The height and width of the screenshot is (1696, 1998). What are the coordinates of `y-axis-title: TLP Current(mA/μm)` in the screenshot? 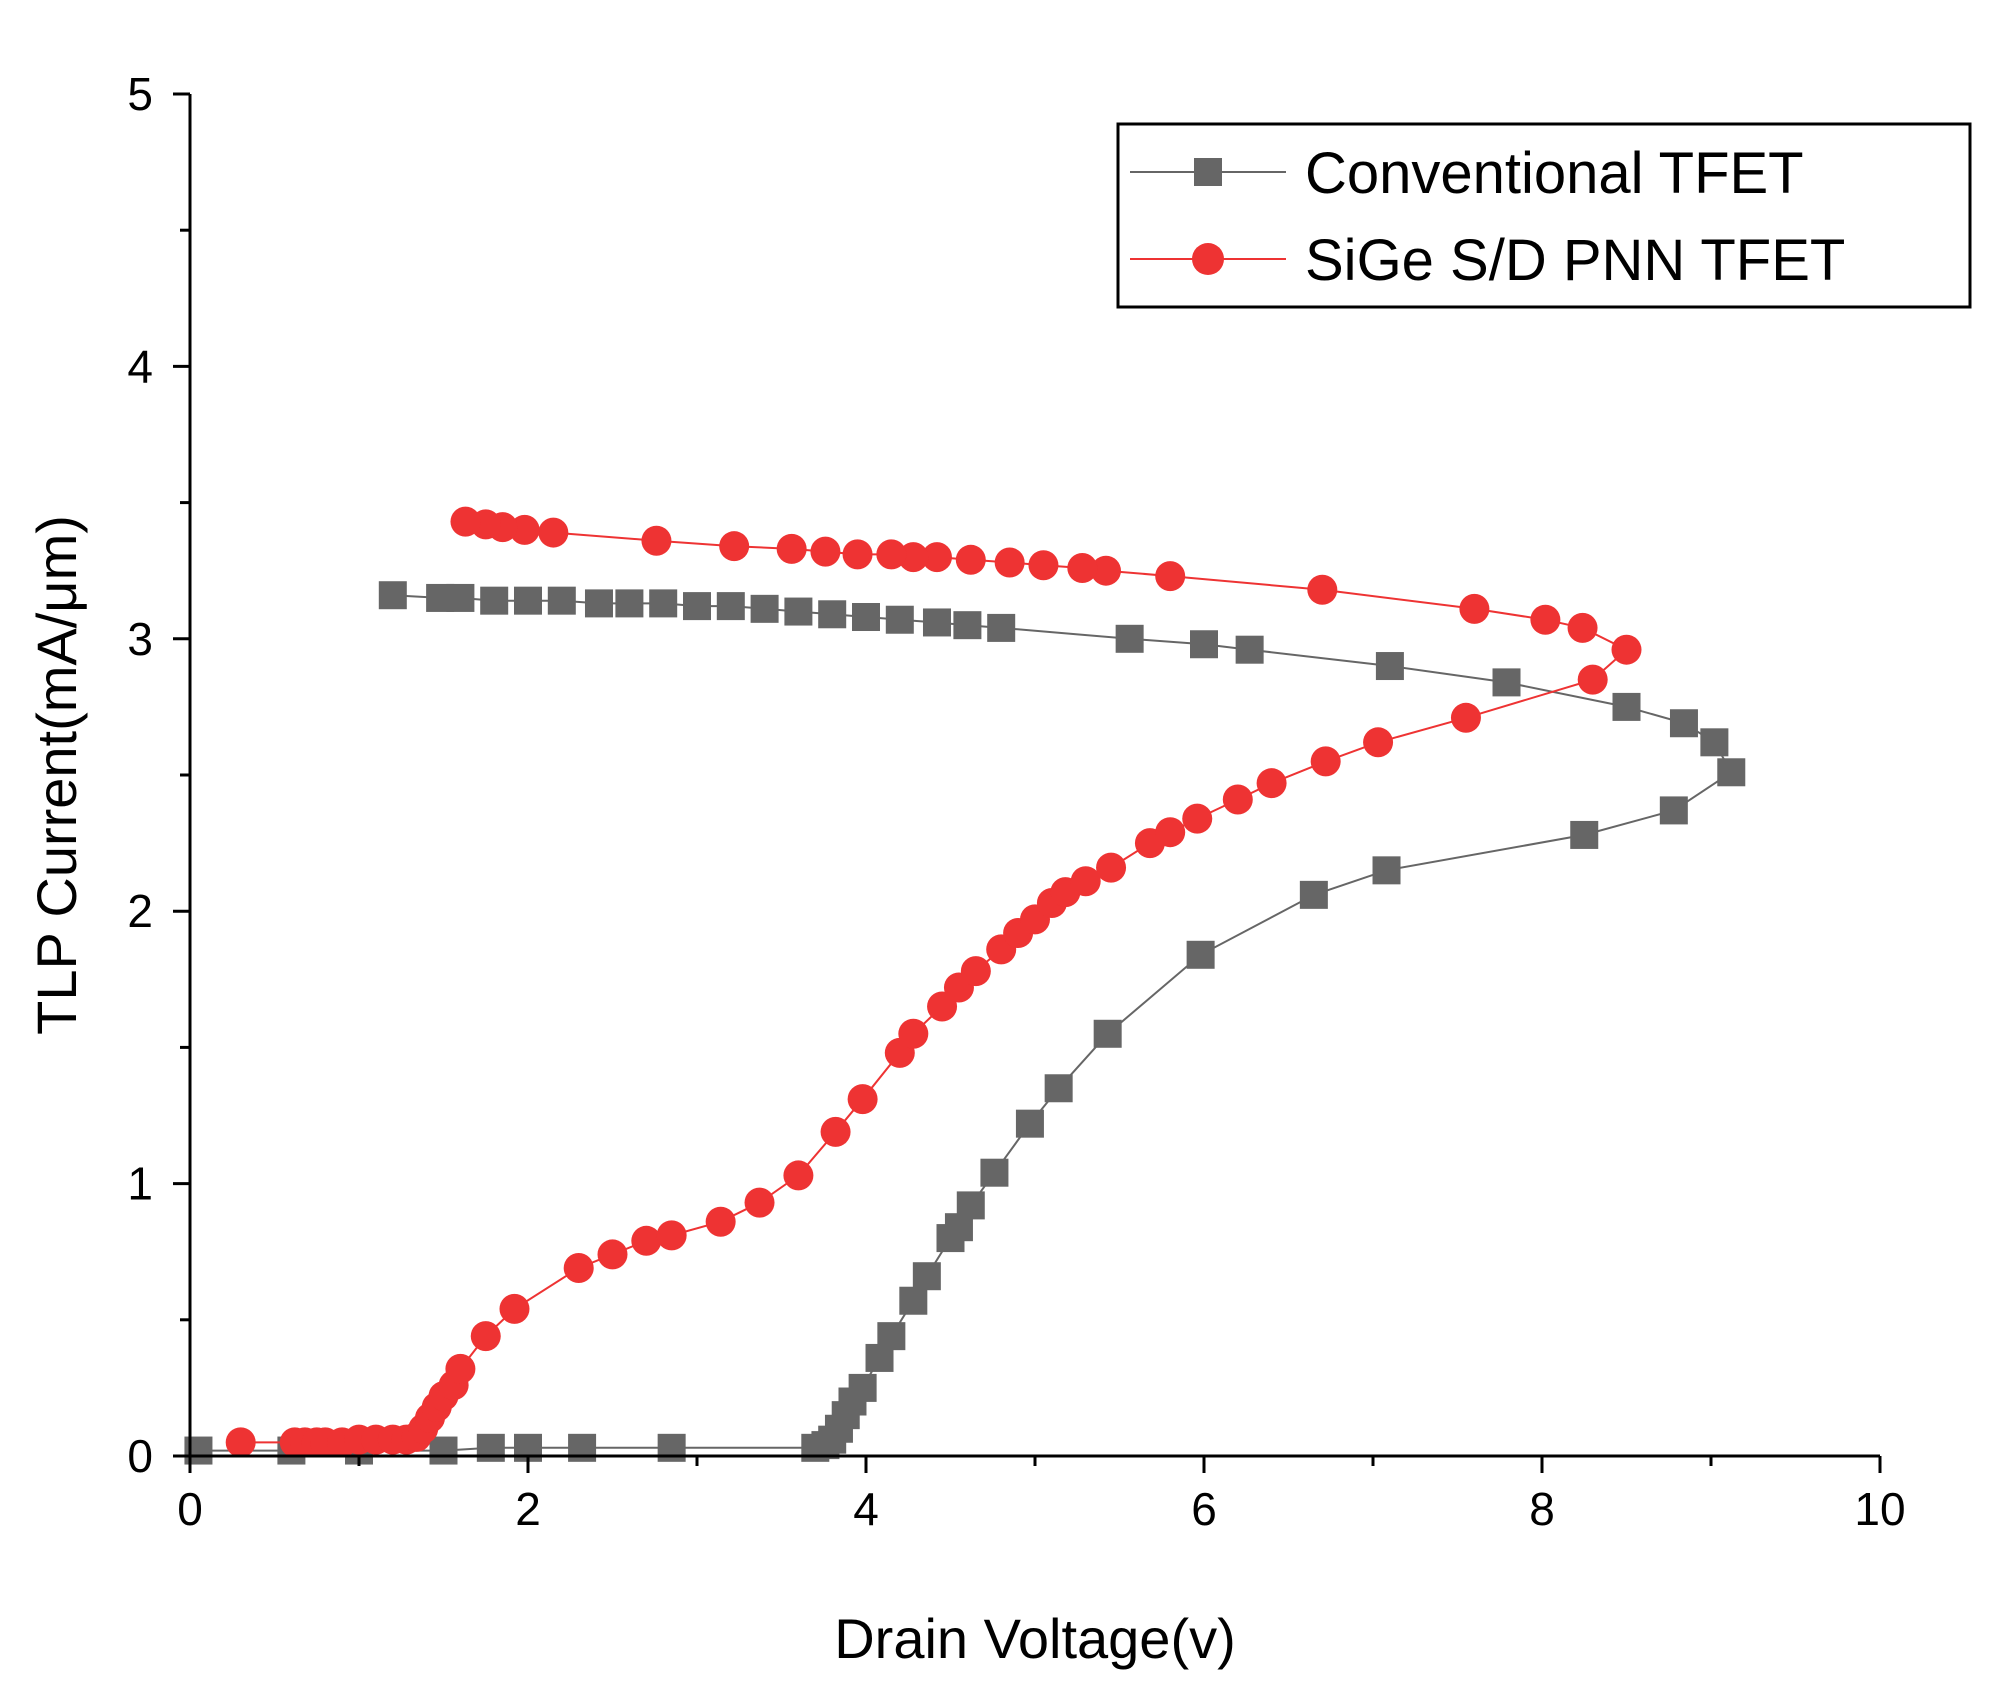 It's located at (56, 775).